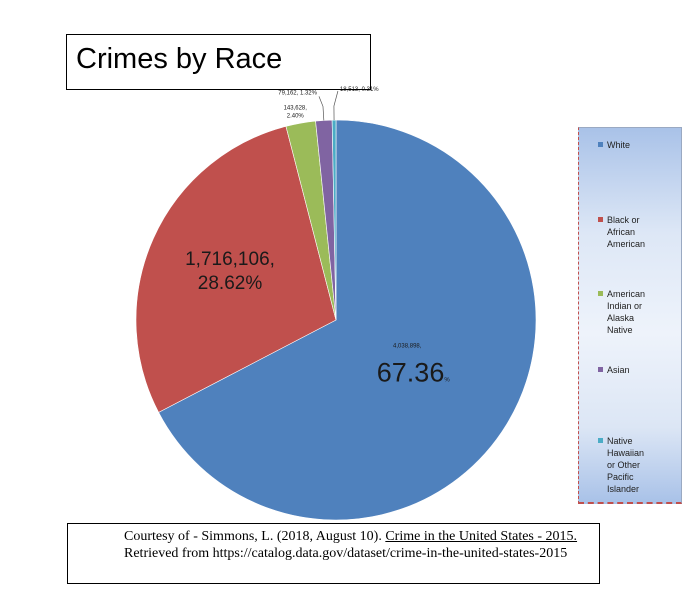  I want to click on legend-label-line: Pacific, so click(620, 477).